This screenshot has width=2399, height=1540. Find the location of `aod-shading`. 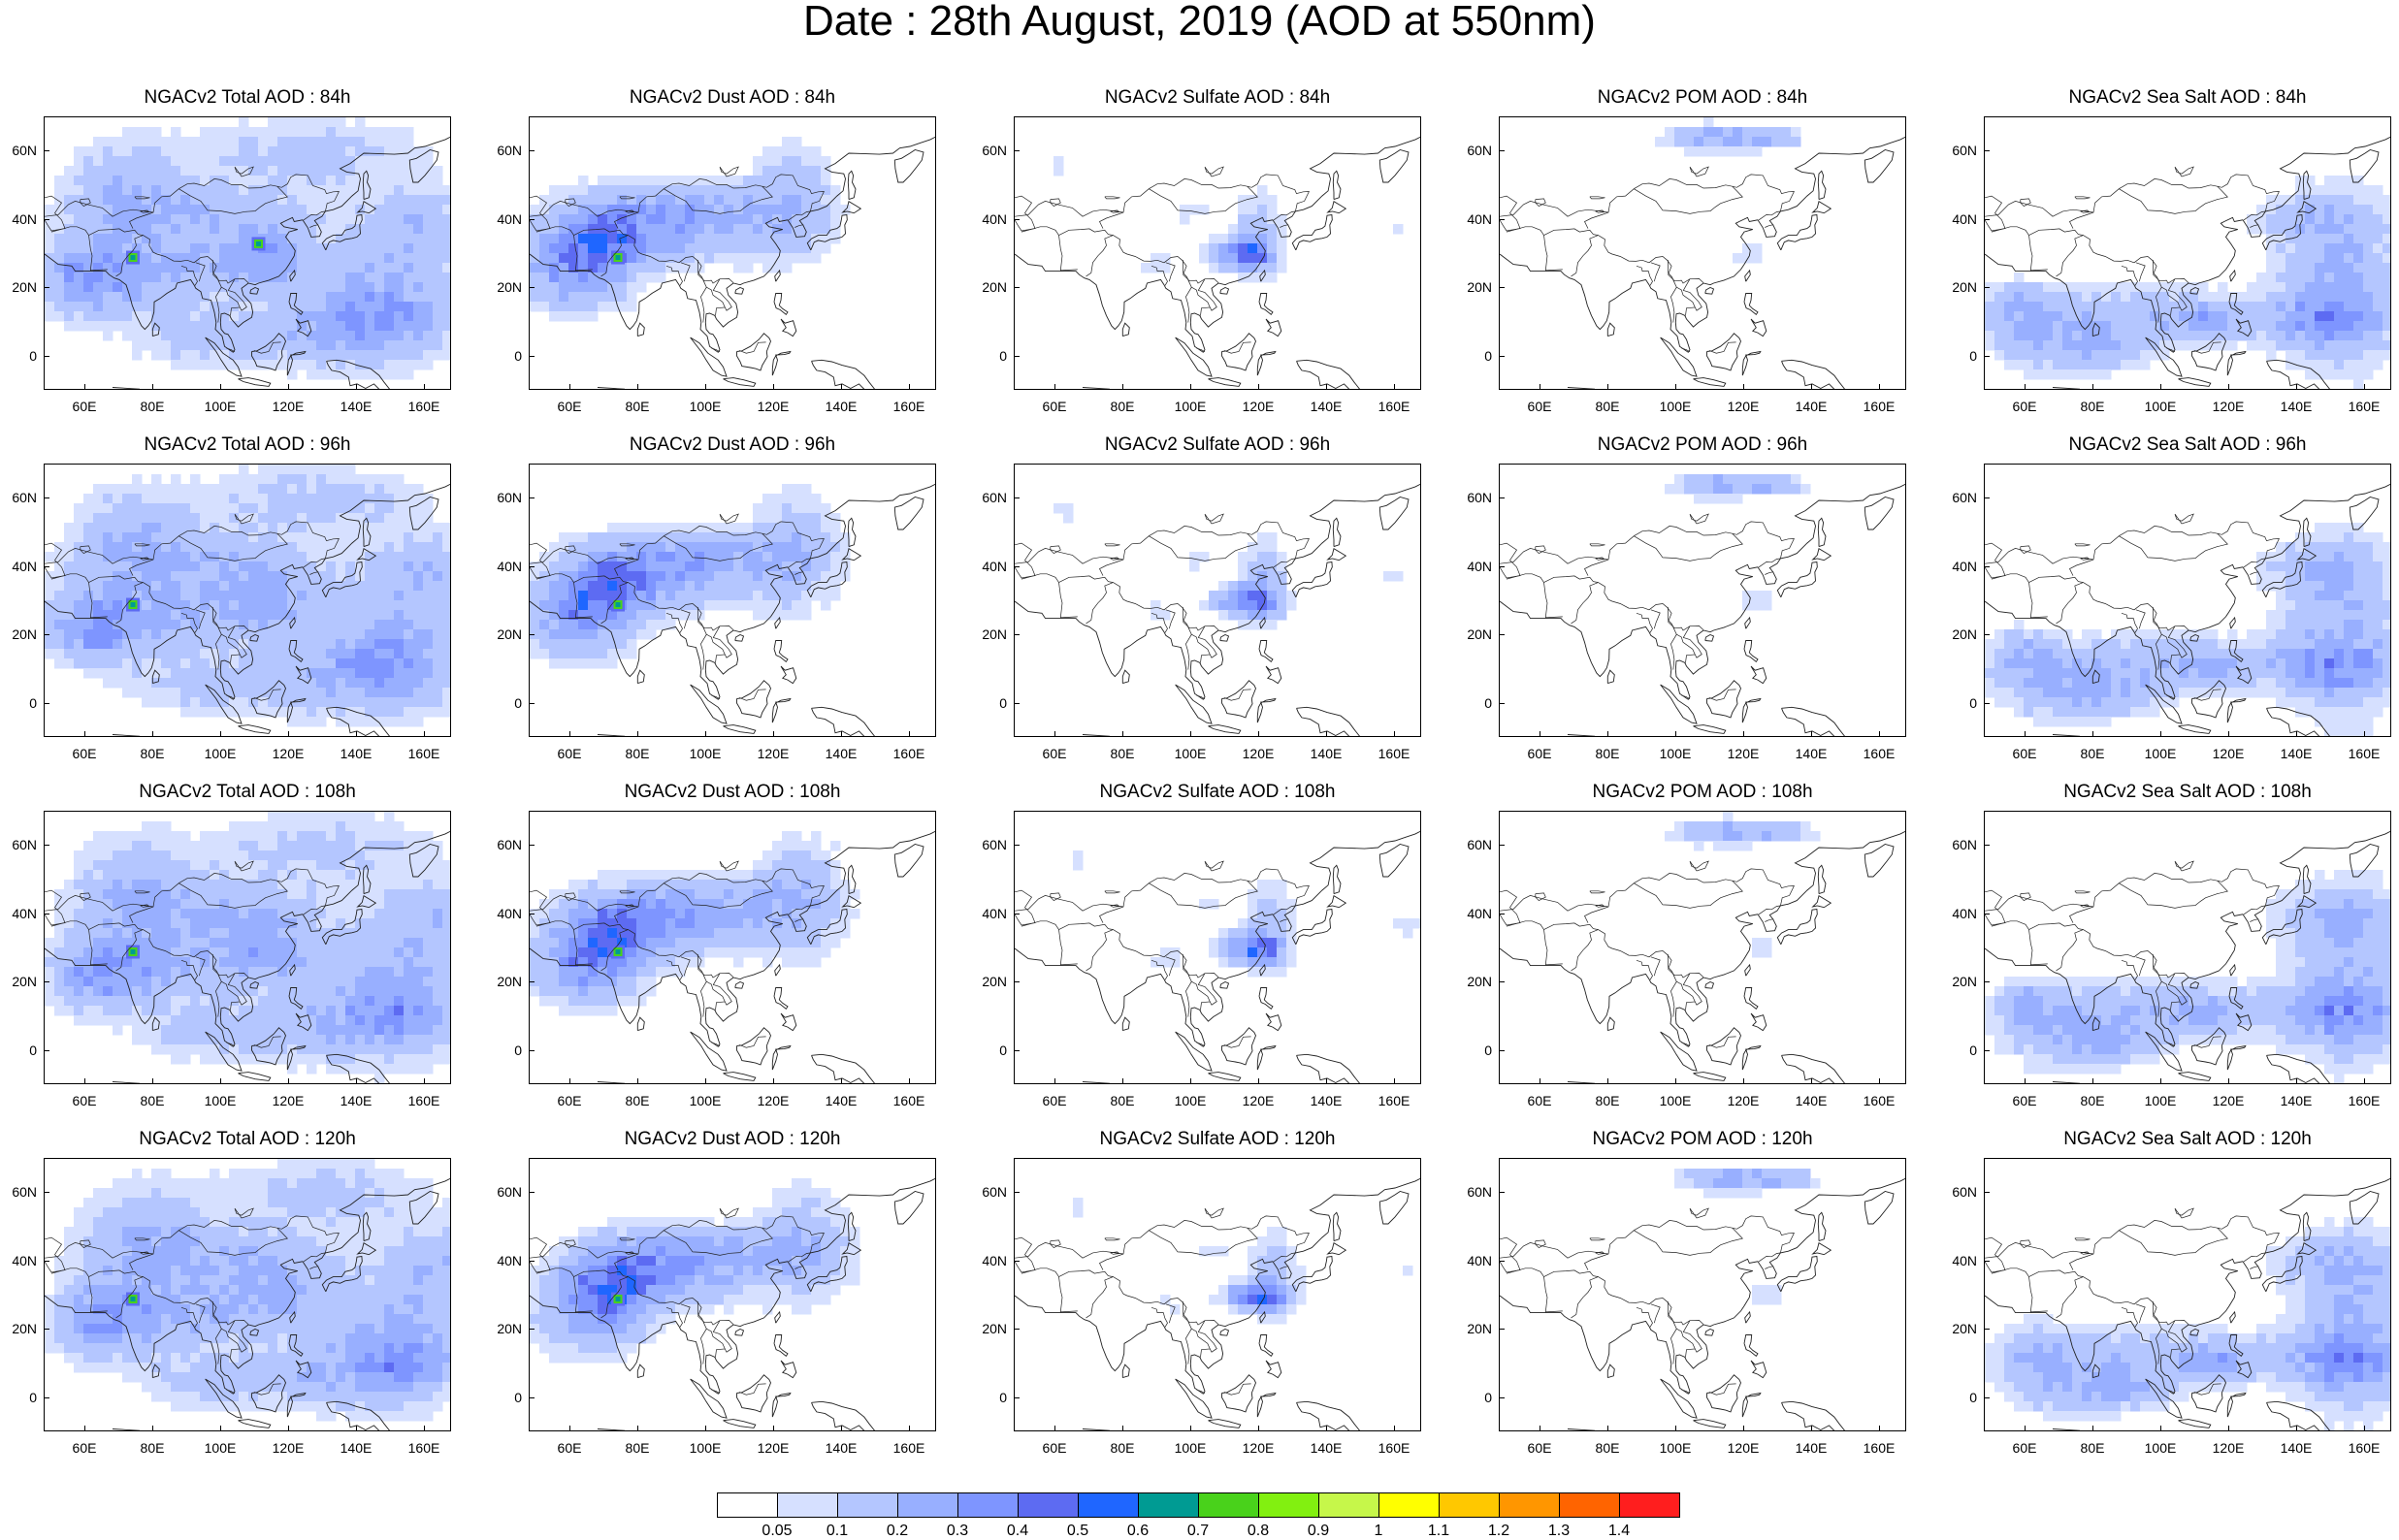

aod-shading is located at coordinates (695, 1271).